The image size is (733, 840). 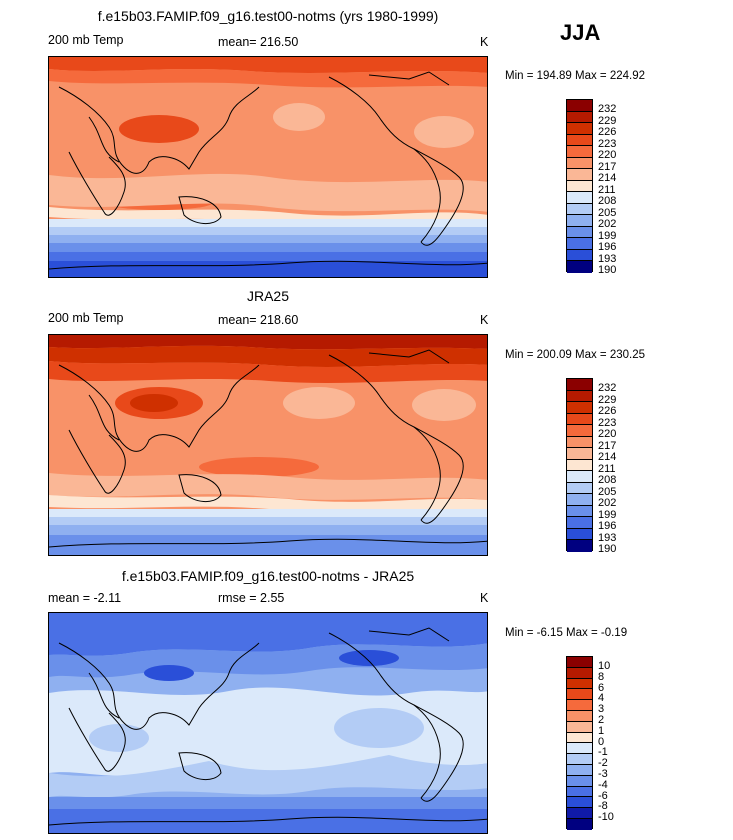 I want to click on panel1-unit: K, so click(x=484, y=42).